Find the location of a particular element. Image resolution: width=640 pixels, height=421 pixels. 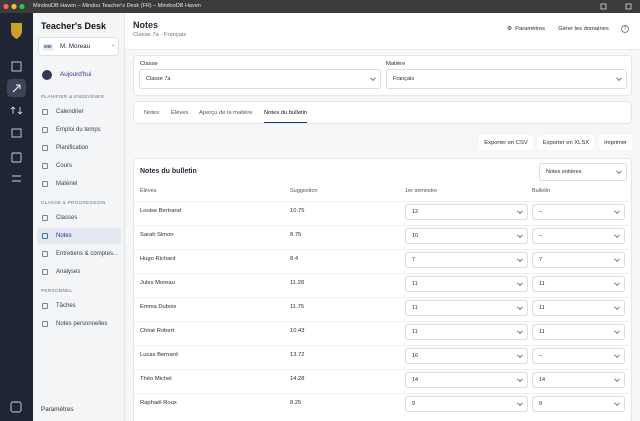

nav-label: Notes is located at coordinates (64, 236).